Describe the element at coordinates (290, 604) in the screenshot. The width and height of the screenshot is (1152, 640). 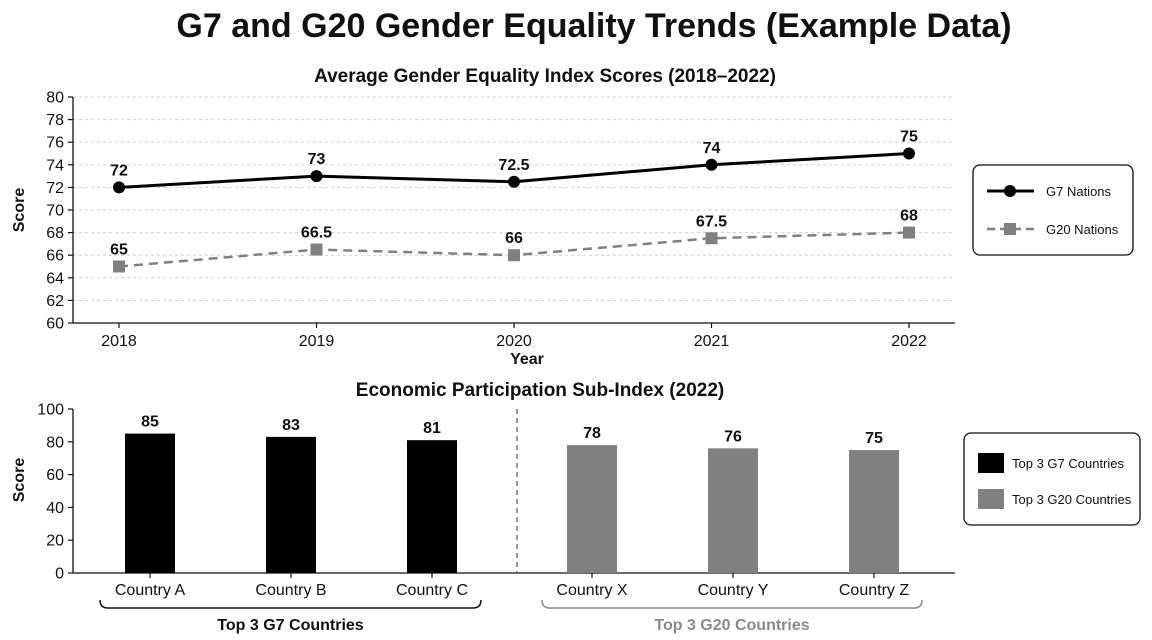
I see `group-bracket-g7` at that location.